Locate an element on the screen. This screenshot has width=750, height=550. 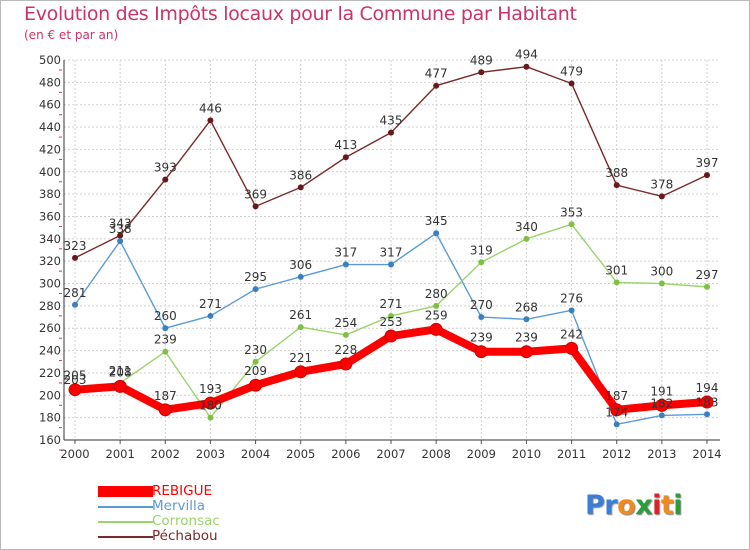
y-tick-label: 460 is located at coordinates (50, 105).